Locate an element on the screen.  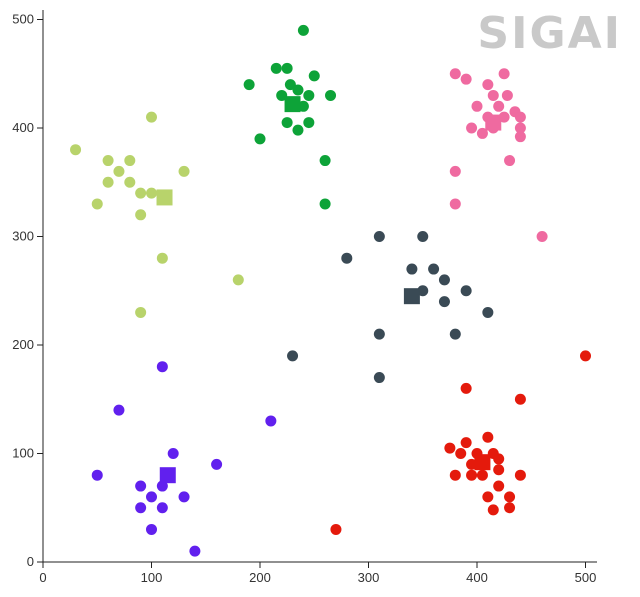
y-tick-label: 300 is located at coordinates (23, 236).